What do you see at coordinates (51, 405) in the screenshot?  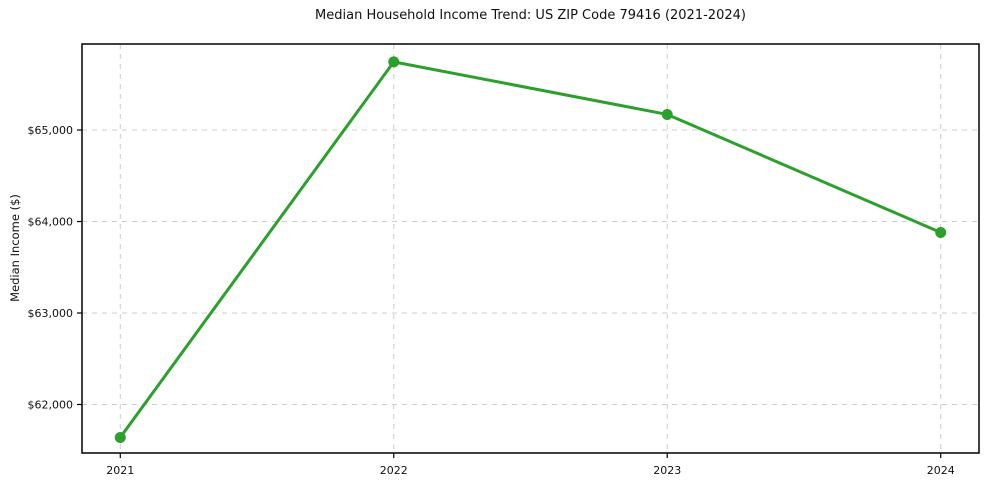 I see `y-tick-label: $62,000` at bounding box center [51, 405].